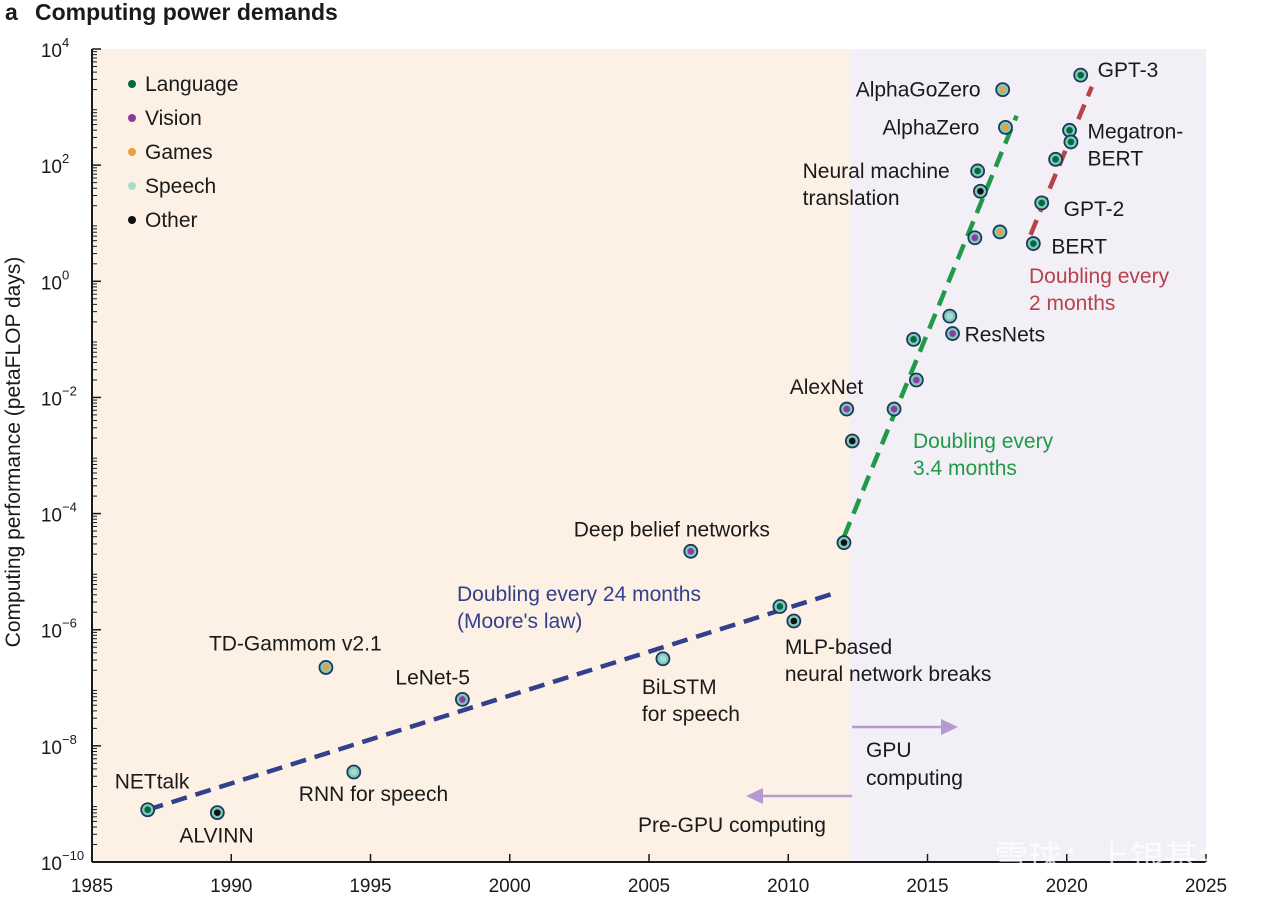 The image size is (1268, 900). Describe the element at coordinates (432, 677) in the screenshot. I see `point-label: LeNet-5` at that location.